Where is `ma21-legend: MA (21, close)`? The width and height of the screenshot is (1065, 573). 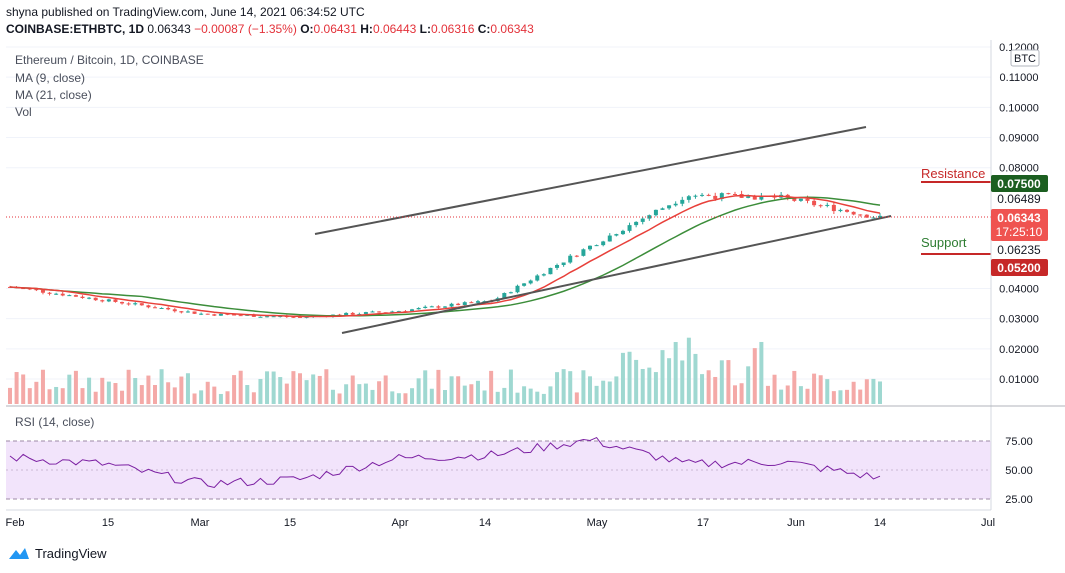 ma21-legend: MA (21, close) is located at coordinates (53, 95).